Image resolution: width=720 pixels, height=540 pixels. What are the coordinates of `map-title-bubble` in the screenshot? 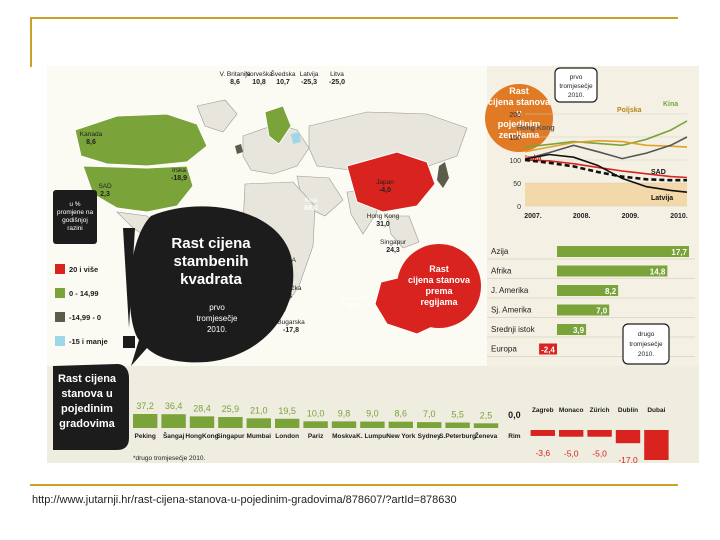 It's located at (211, 286).